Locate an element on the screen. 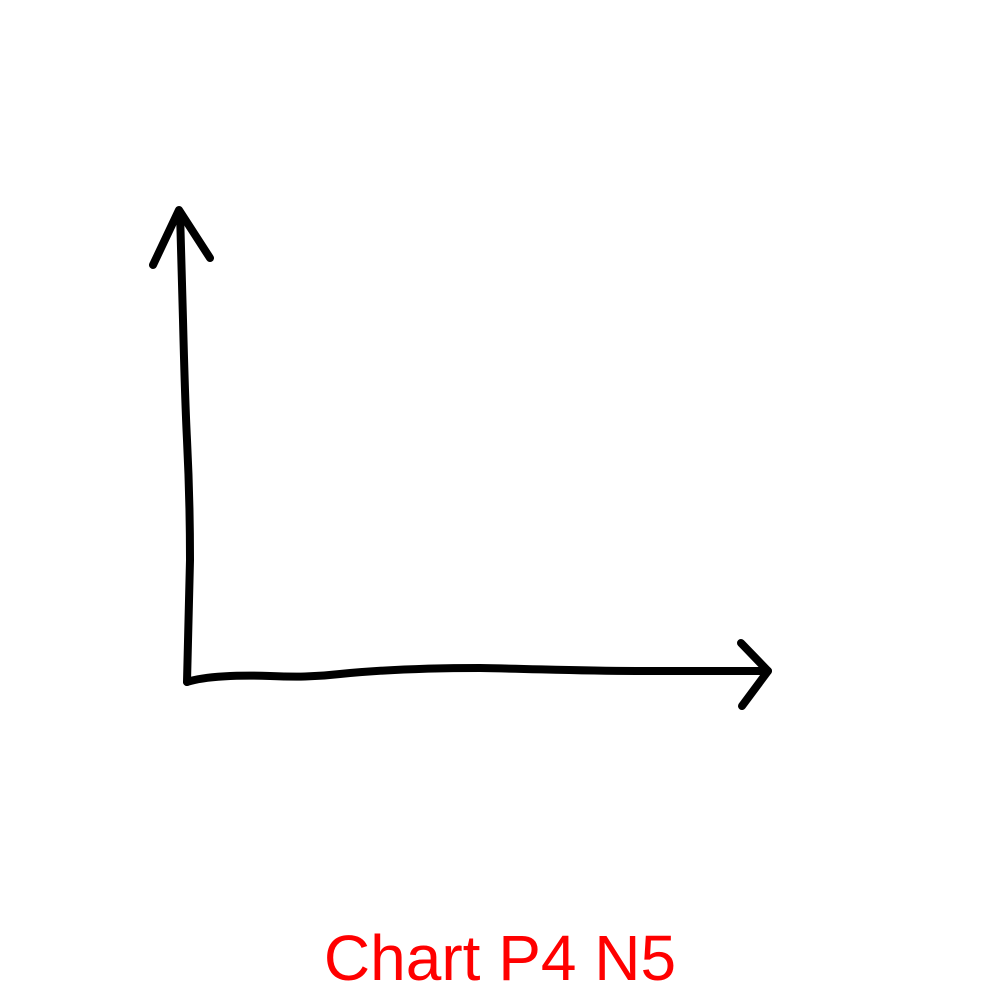 This screenshot has height=1000, width=1000. x-axis-arrowhead is located at coordinates (754, 674).